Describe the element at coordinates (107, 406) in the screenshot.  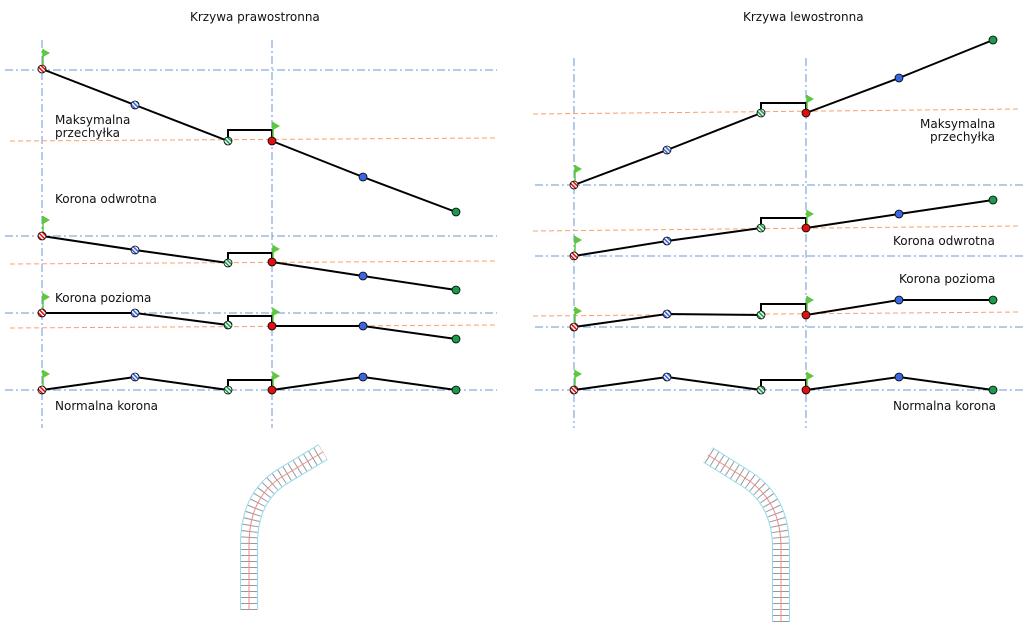
I see `left-label-normal-crown: Normalna korona` at that location.